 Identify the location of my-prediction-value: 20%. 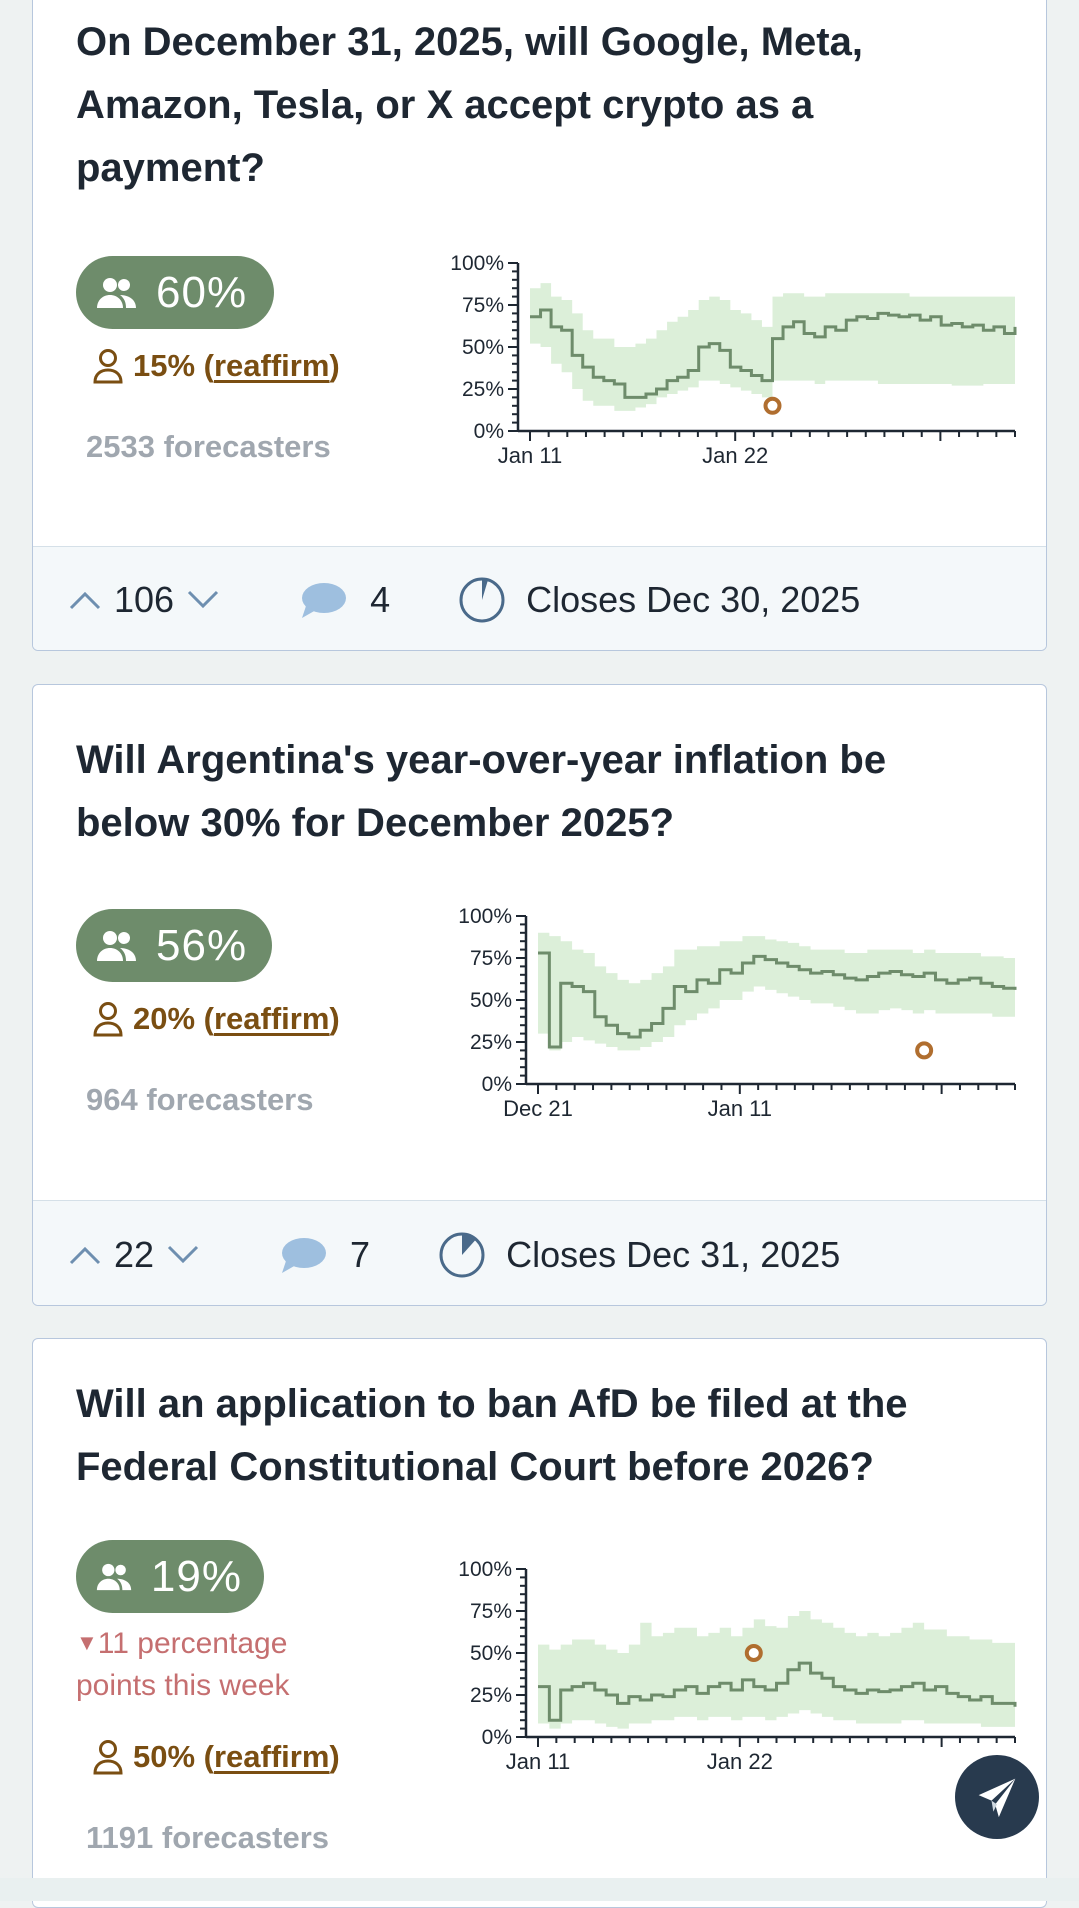
(164, 1018).